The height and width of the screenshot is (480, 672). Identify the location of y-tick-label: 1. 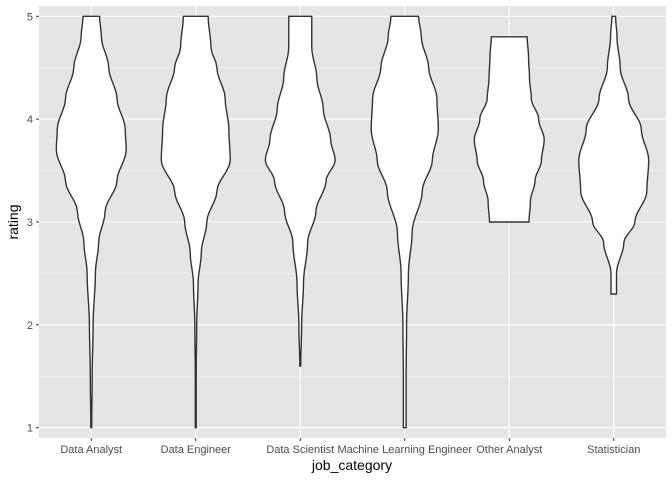
(30, 429).